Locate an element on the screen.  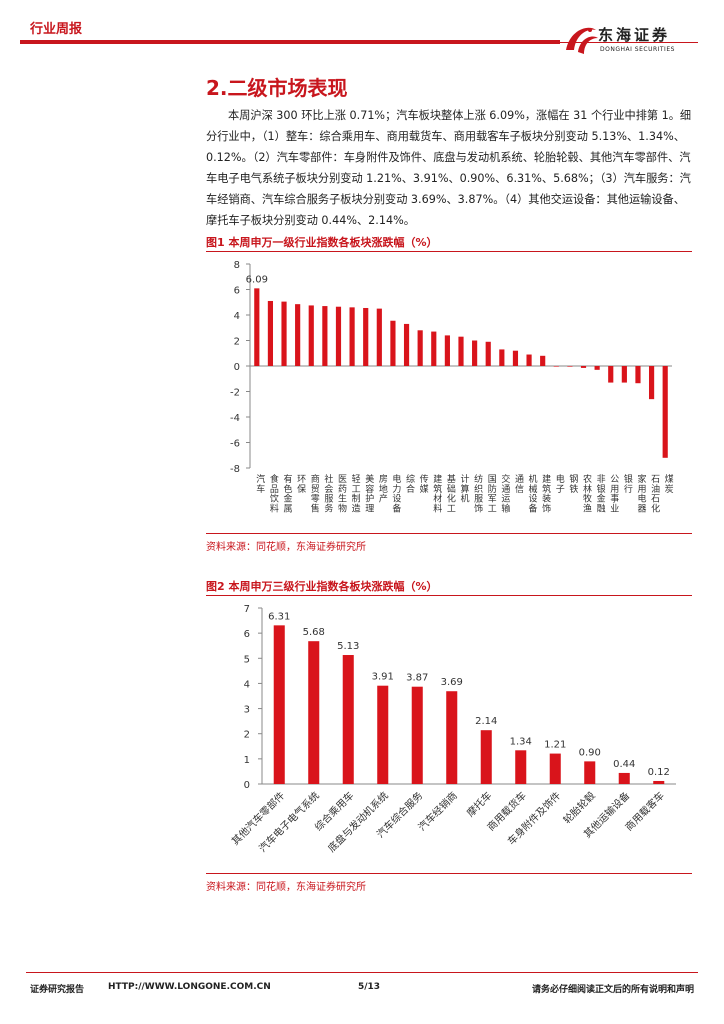
x-tick-char: 服 is located at coordinates (478, 499).